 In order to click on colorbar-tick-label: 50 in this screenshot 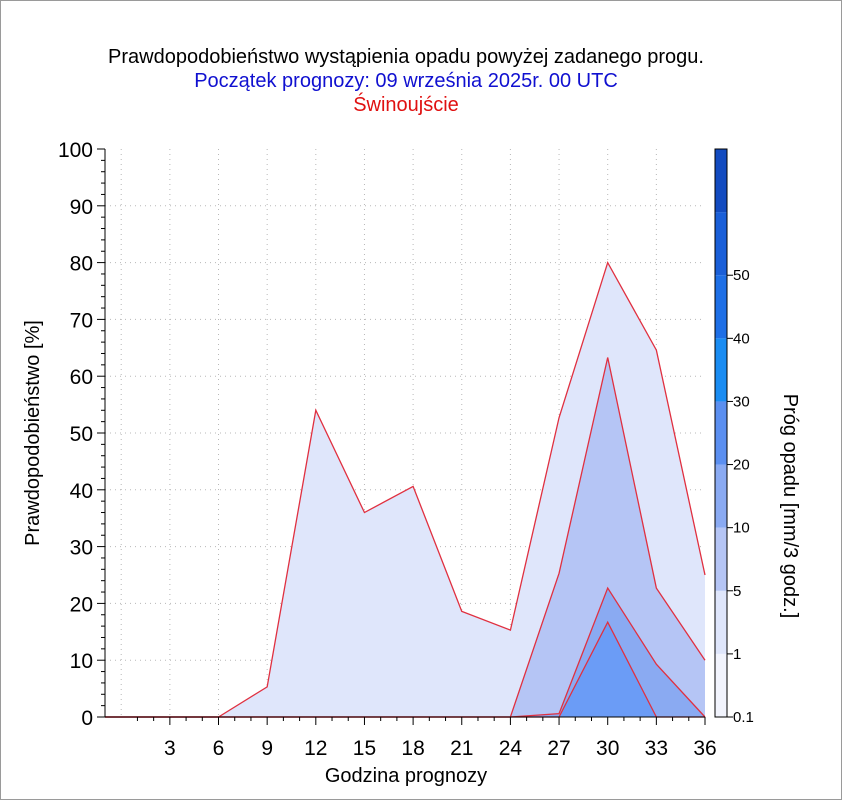, I will do `click(741, 275)`.